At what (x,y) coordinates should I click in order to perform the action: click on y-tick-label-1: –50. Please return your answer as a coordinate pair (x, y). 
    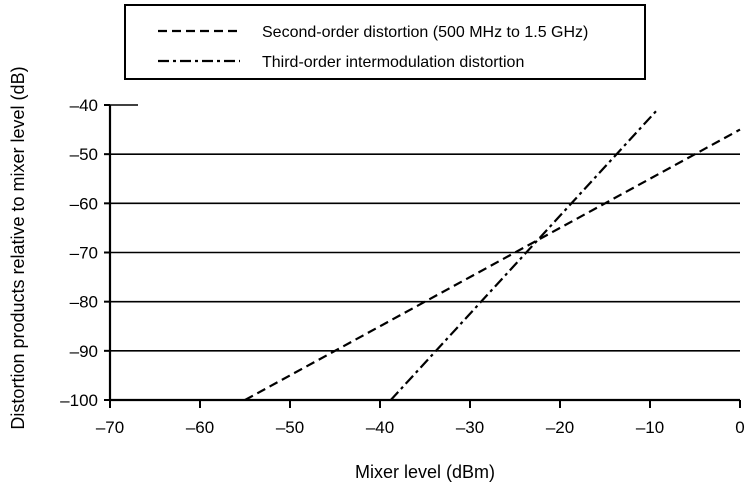
    Looking at the image, I should click on (84, 154).